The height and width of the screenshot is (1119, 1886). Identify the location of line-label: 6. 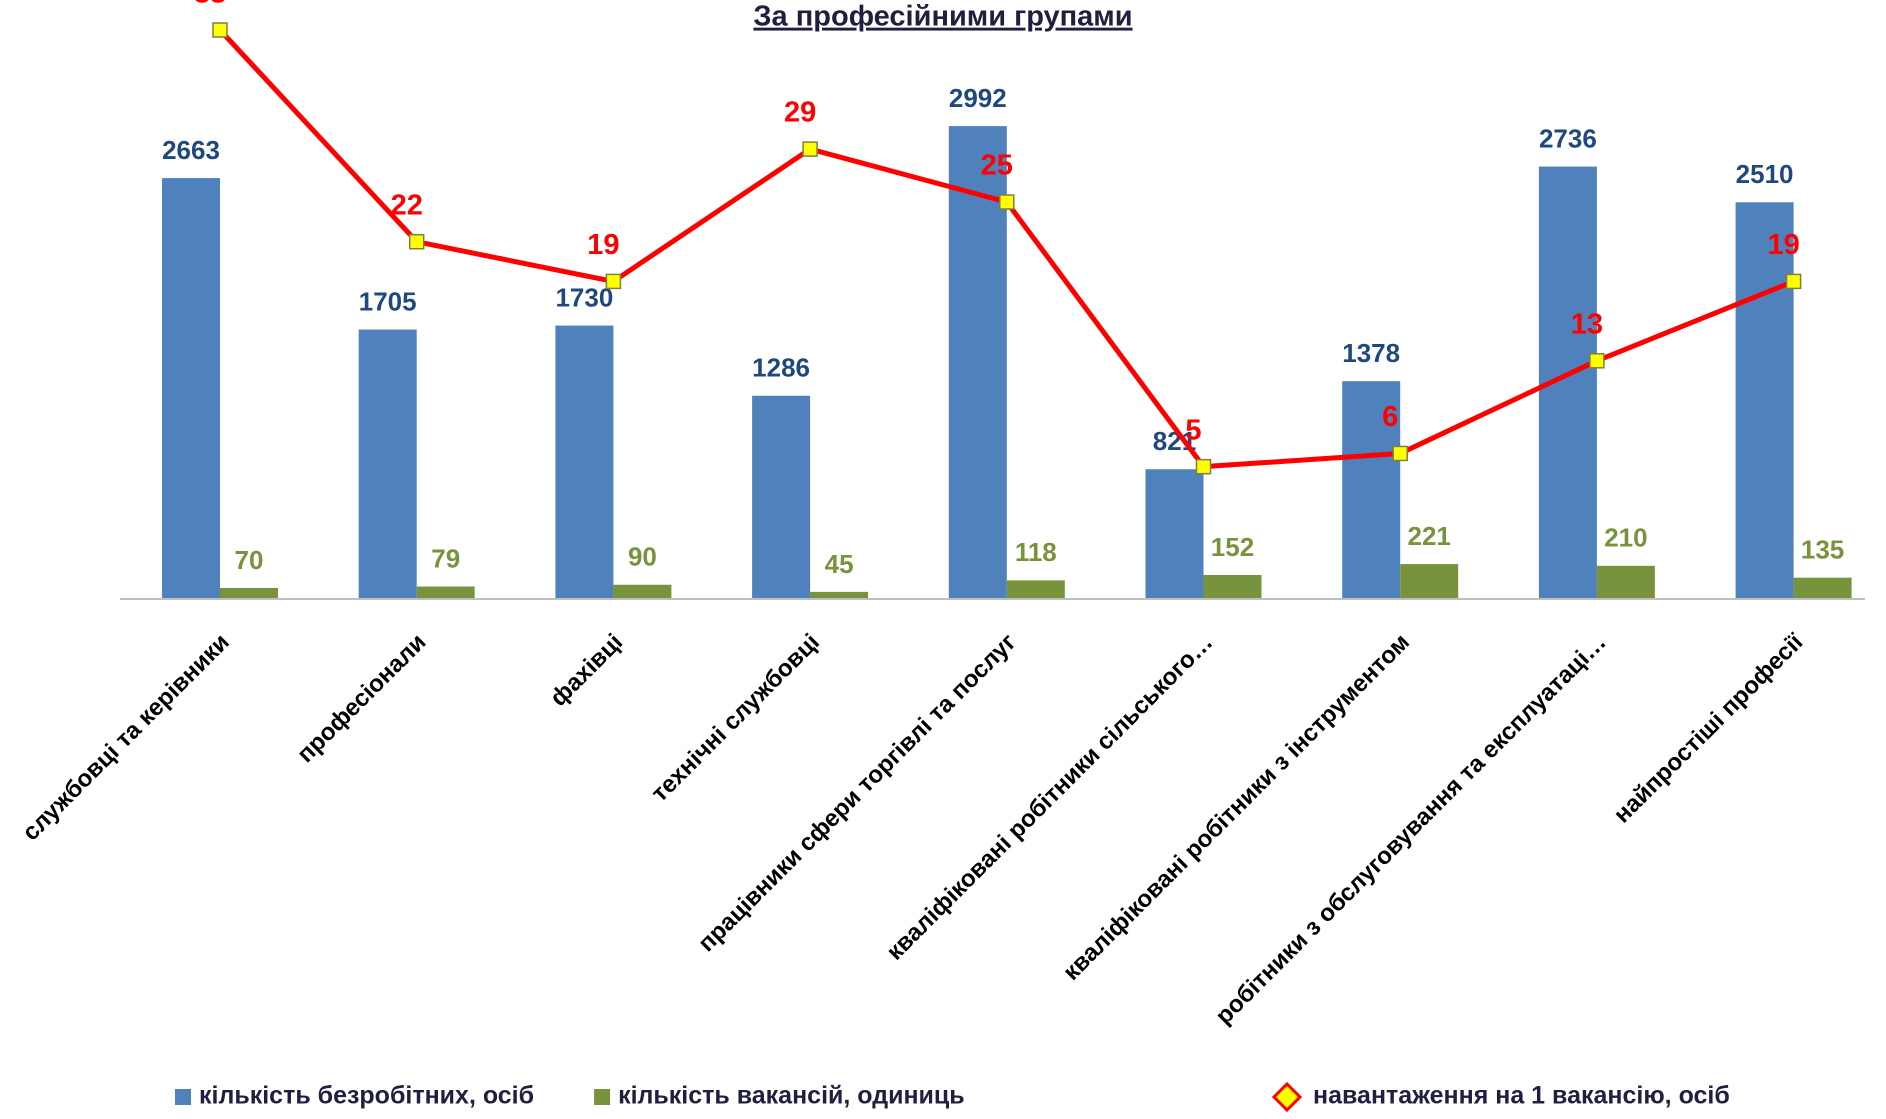
(1390, 417).